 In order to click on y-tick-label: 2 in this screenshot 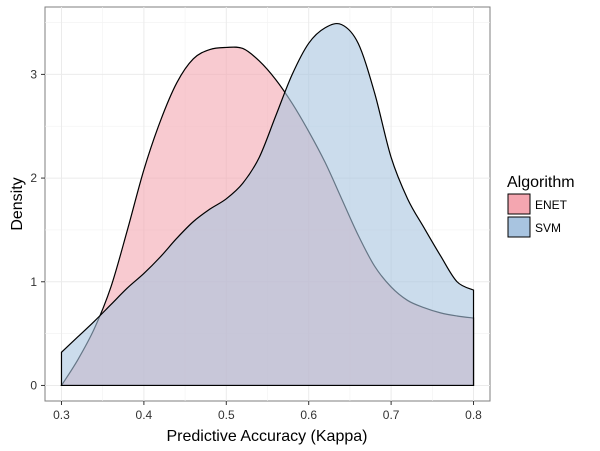, I will do `click(33, 178)`.